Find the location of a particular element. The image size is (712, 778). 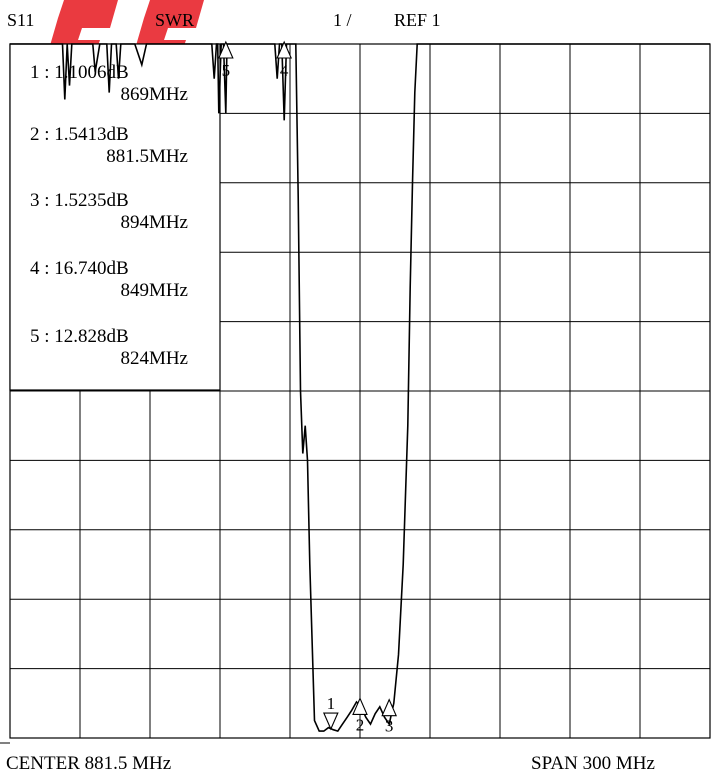

scale-label: 1 / is located at coordinates (342, 20).